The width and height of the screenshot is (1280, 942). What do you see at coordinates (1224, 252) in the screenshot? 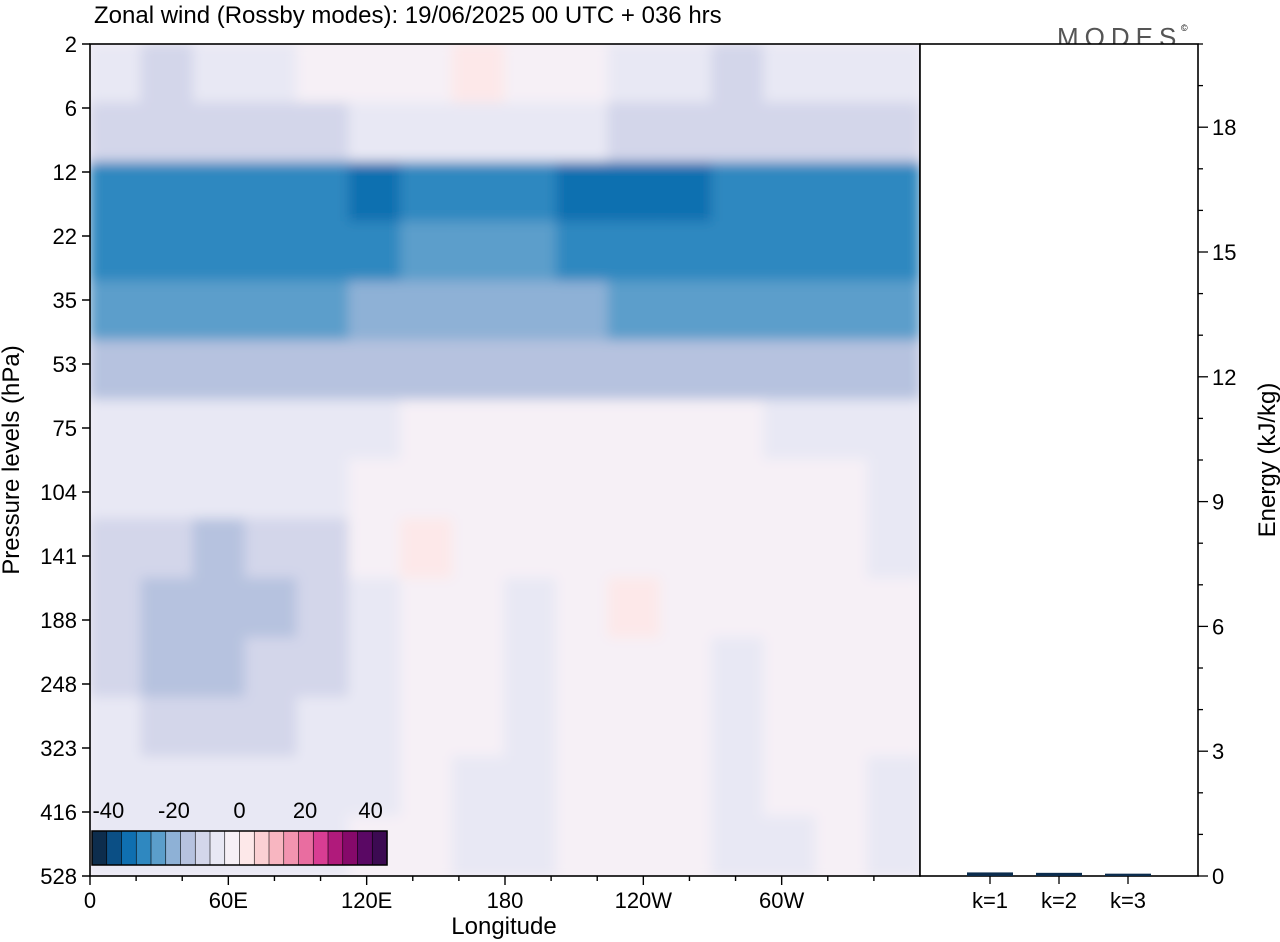
I see `energy-tick-label: 15` at bounding box center [1224, 252].